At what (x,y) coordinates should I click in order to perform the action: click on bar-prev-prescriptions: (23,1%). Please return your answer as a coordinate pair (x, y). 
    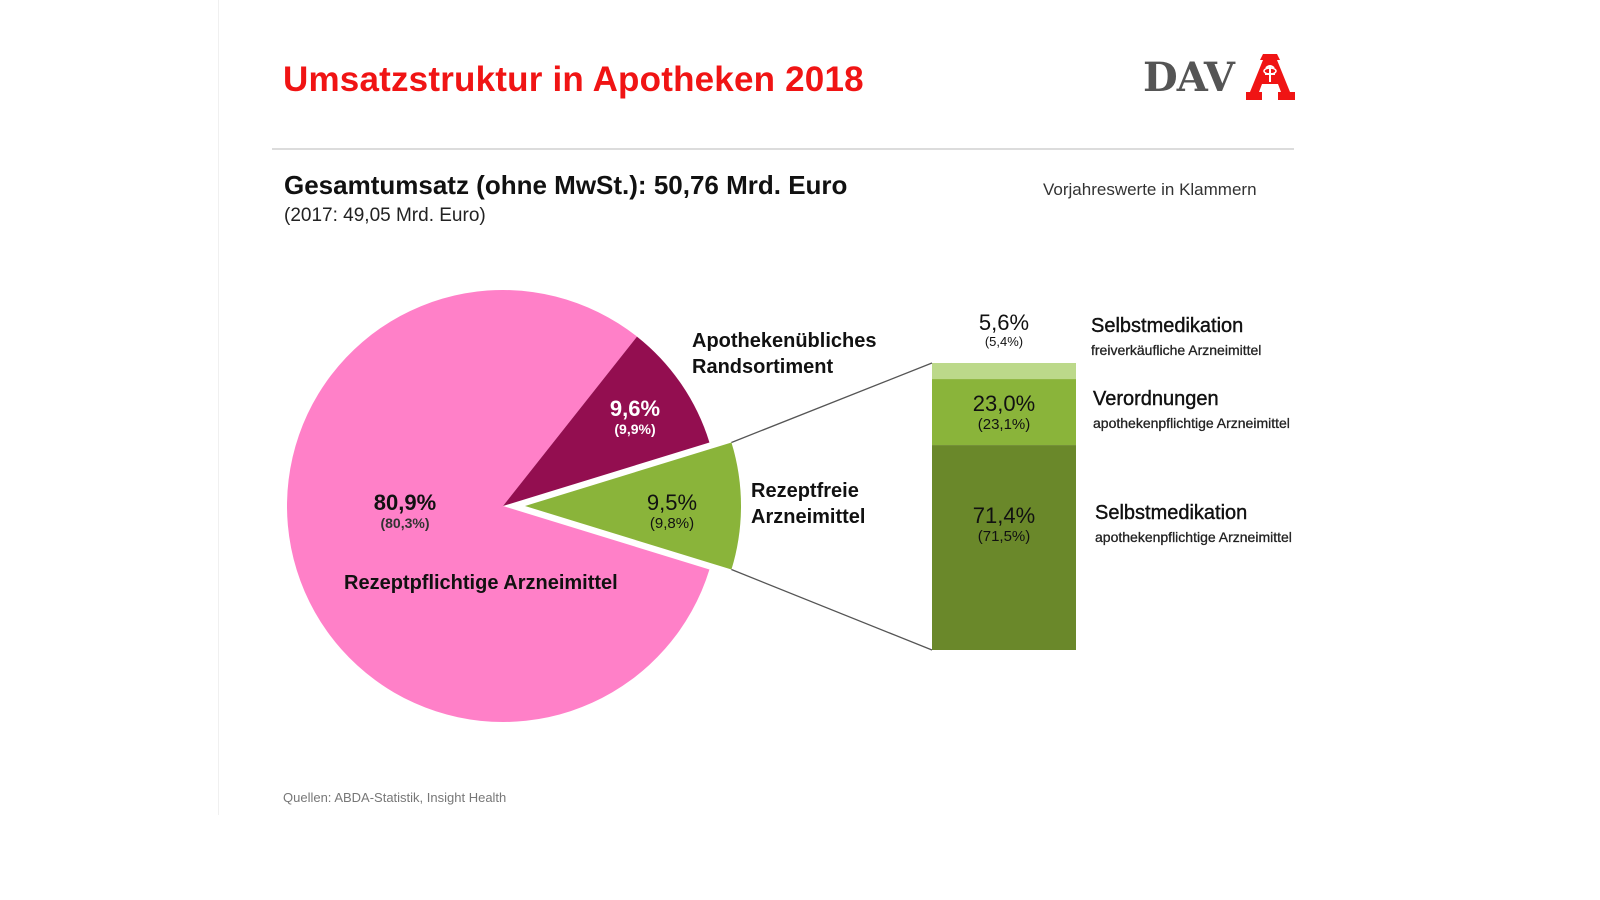
    Looking at the image, I should click on (1004, 425).